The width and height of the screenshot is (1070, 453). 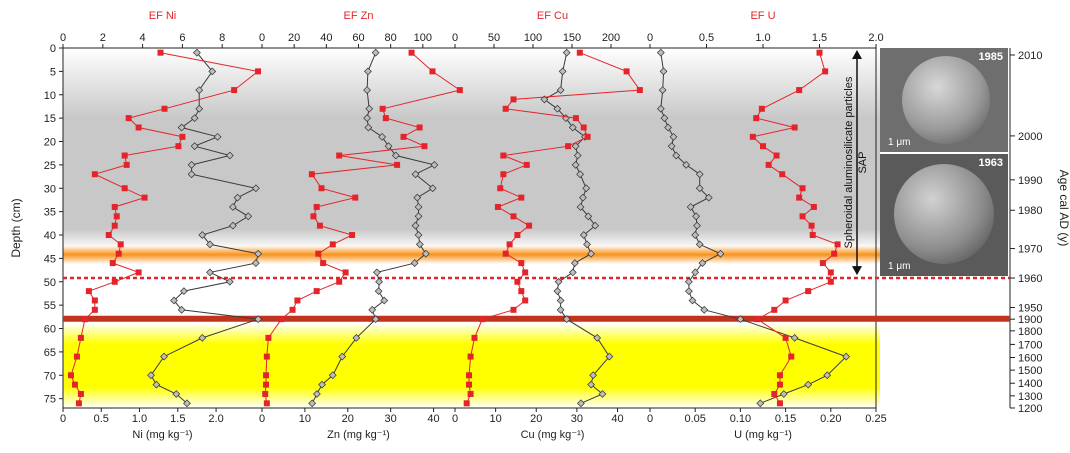 What do you see at coordinates (849, 162) in the screenshot?
I see `sap-annotation-text: Spheroidal aluminosilicate particles` at bounding box center [849, 162].